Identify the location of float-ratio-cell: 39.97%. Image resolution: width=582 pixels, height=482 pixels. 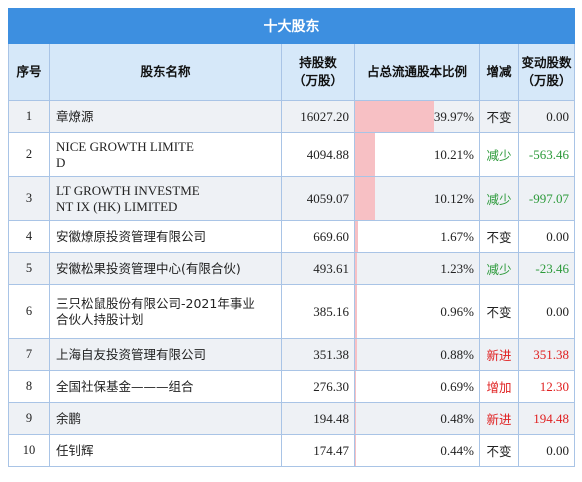
(417, 116).